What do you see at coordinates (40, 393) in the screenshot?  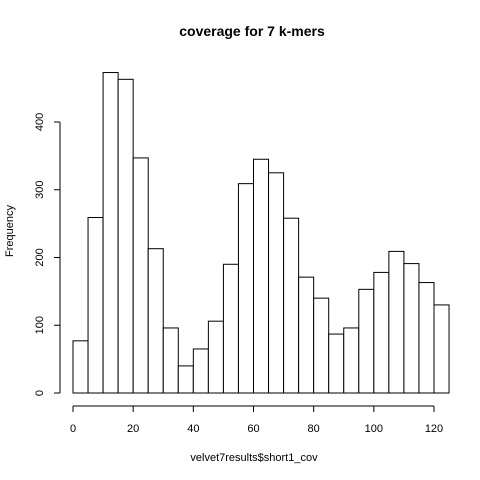 I see `y-tick-label: 0` at bounding box center [40, 393].